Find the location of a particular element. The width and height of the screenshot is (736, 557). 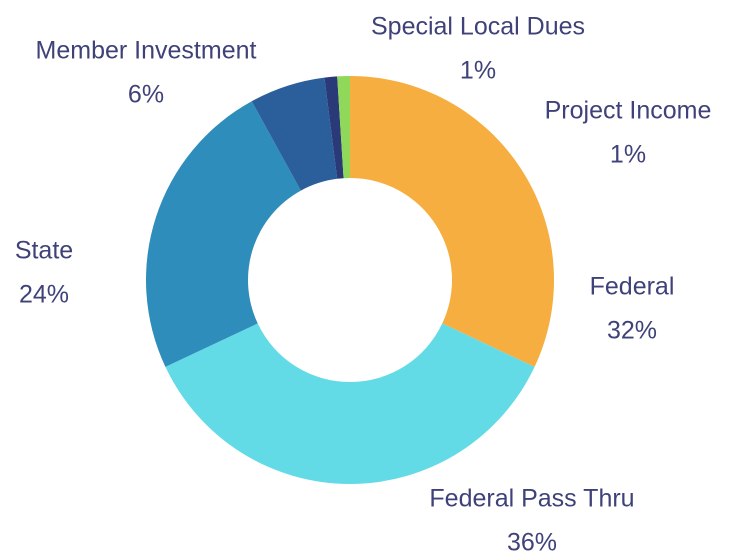

slice-label: Federal Pass Thru is located at coordinates (531, 499).